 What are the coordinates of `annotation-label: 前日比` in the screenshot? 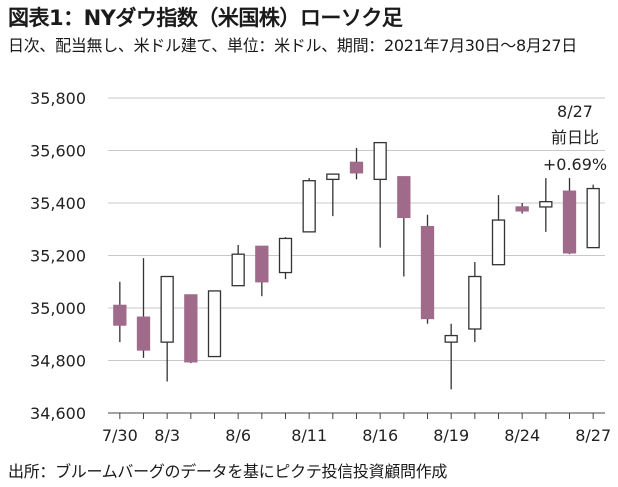 It's located at (575, 137).